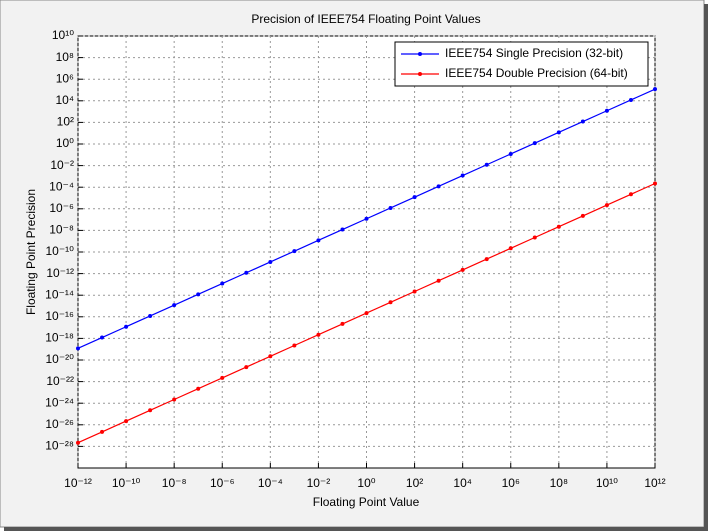 This screenshot has height=531, width=708. What do you see at coordinates (60, 359) in the screenshot?
I see `y-tick-label: 10⁻²⁰` at bounding box center [60, 359].